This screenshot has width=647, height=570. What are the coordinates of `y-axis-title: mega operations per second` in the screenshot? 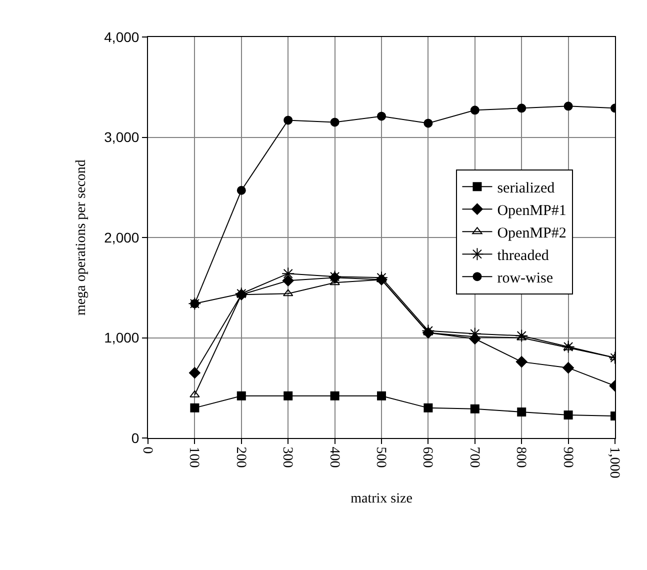 It's located at (81, 238).